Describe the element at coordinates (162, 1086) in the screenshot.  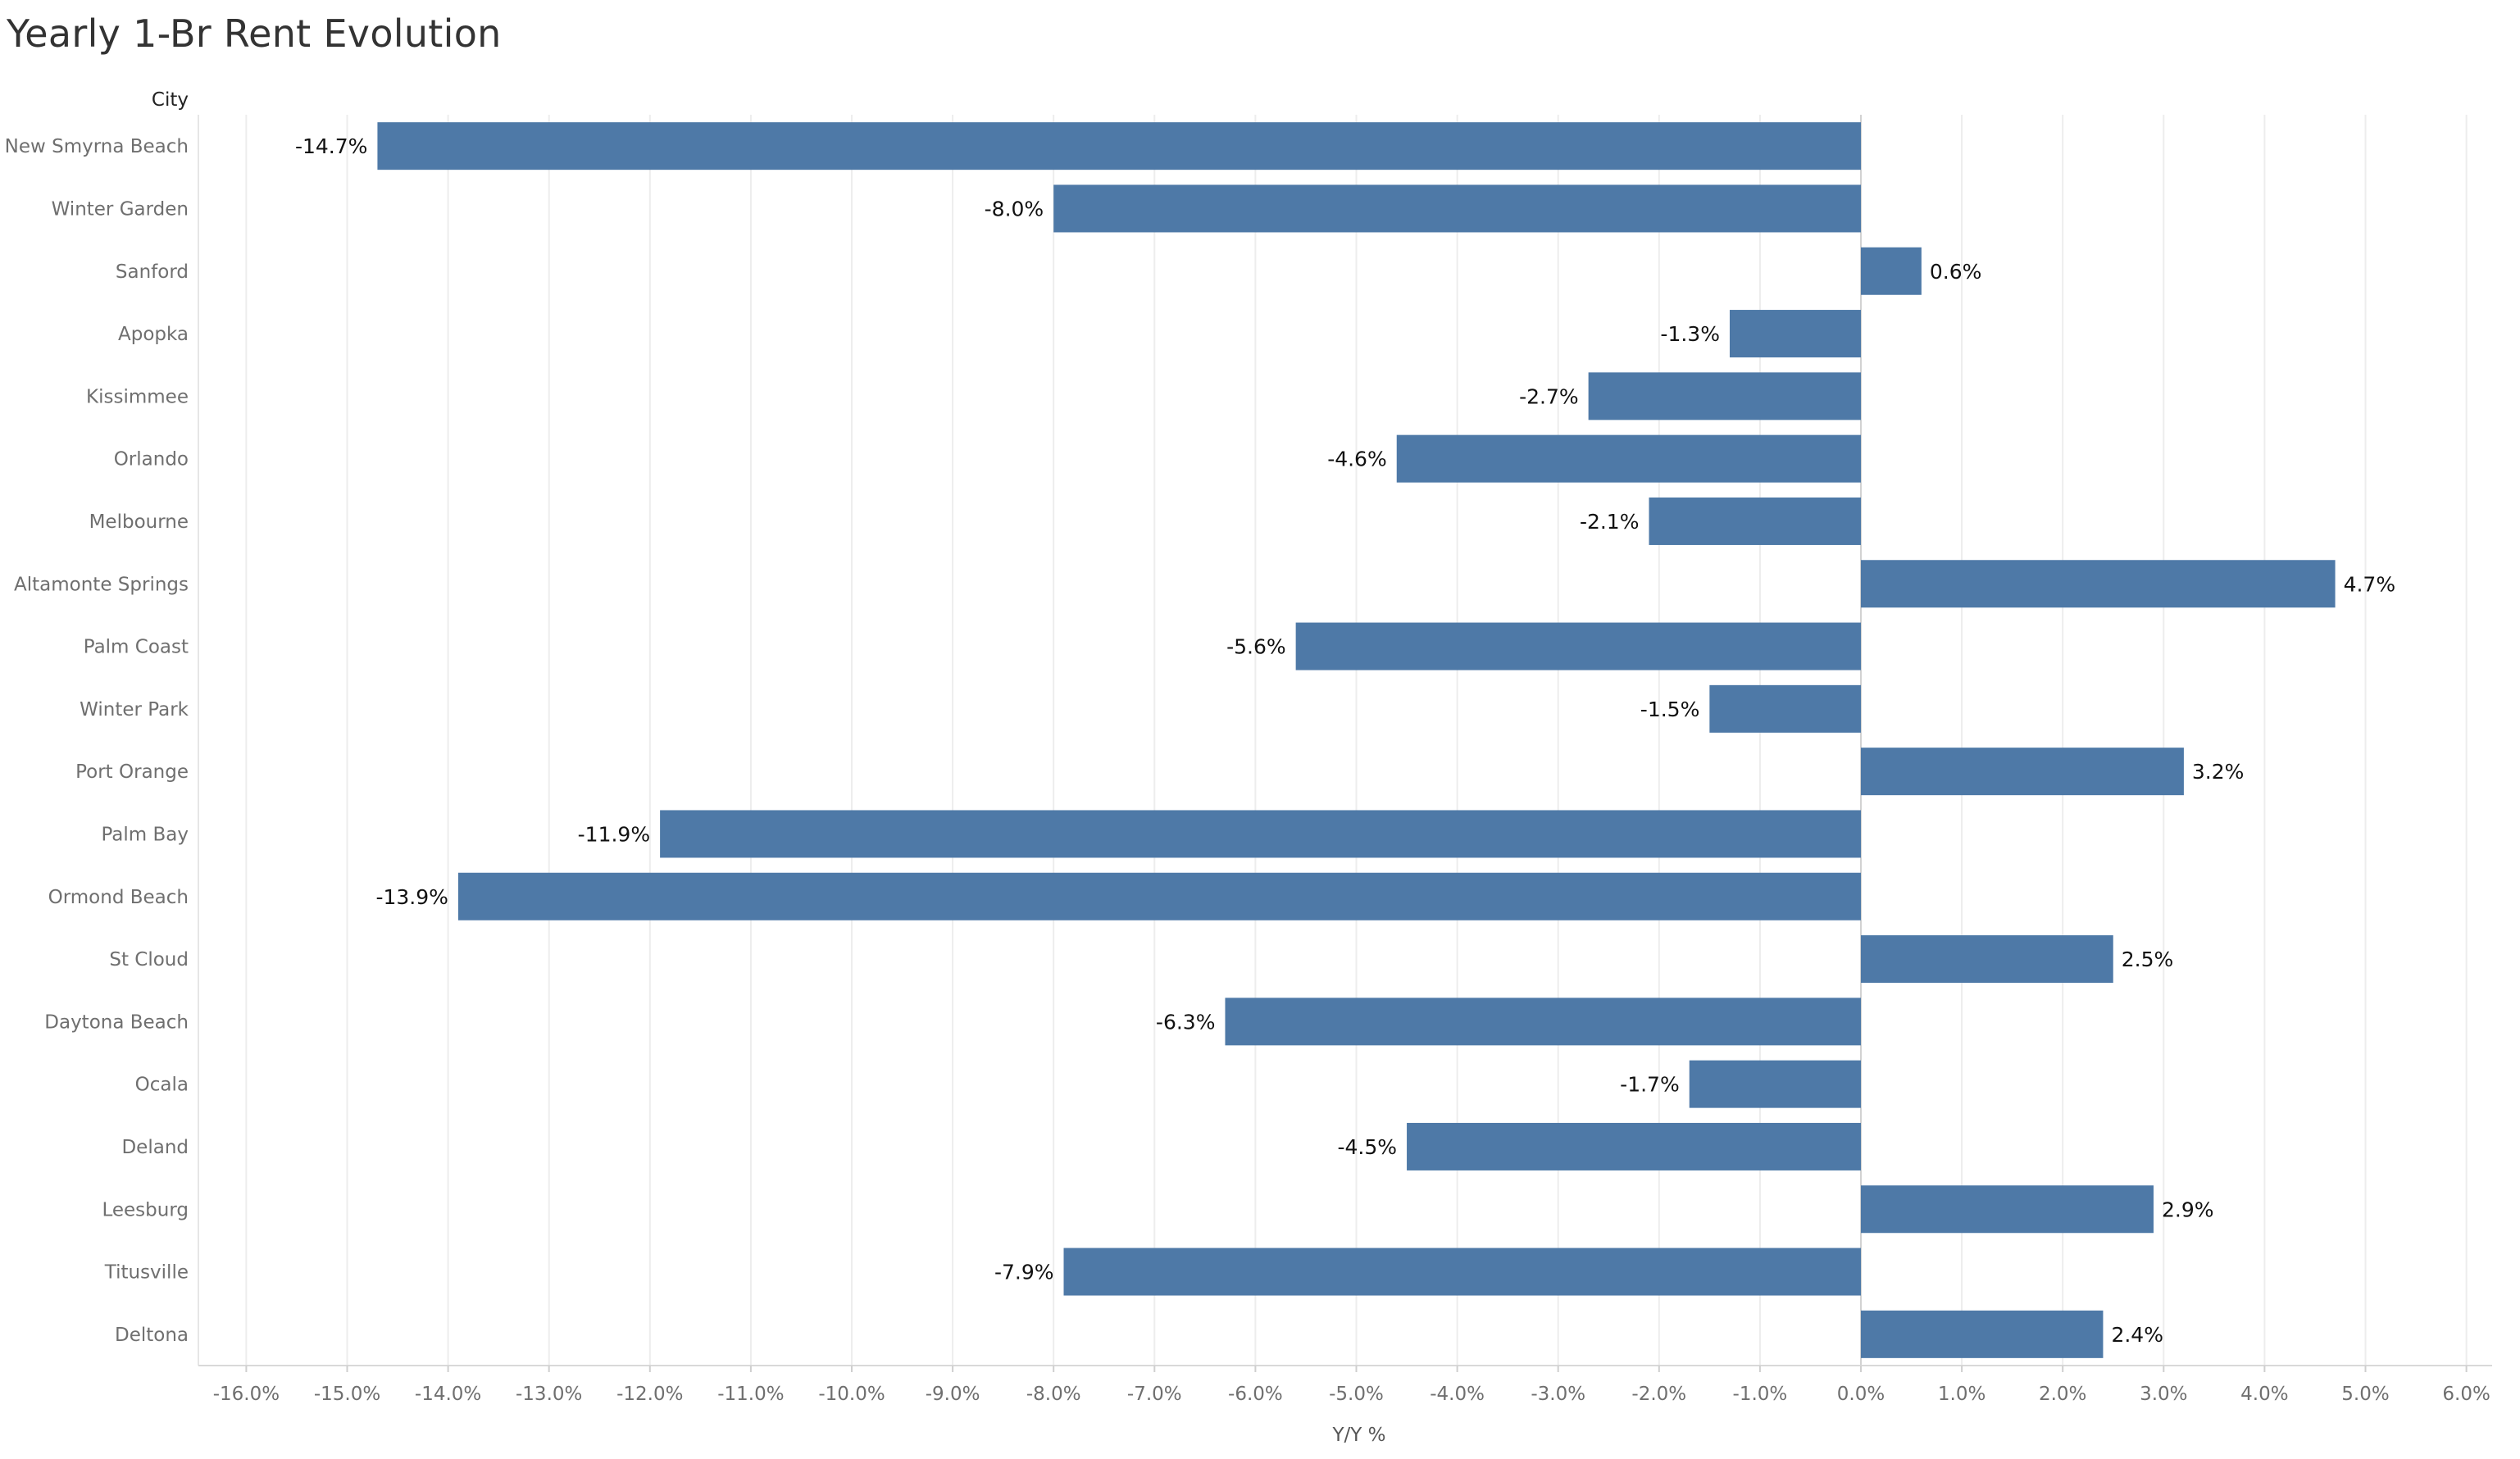
I see `category-label: Ocala` at that location.